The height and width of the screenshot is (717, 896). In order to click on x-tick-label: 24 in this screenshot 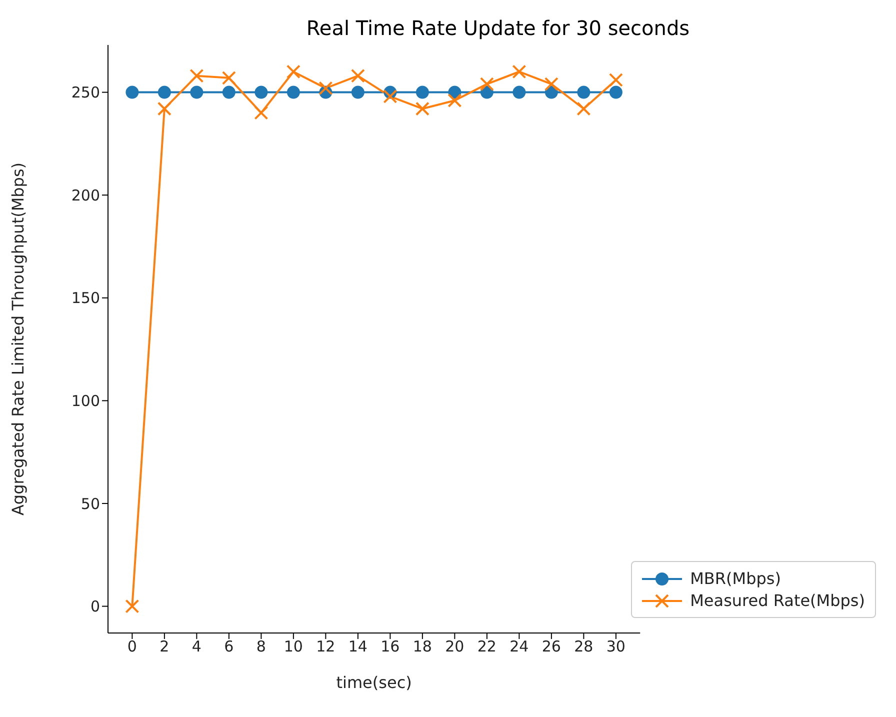, I will do `click(519, 647)`.